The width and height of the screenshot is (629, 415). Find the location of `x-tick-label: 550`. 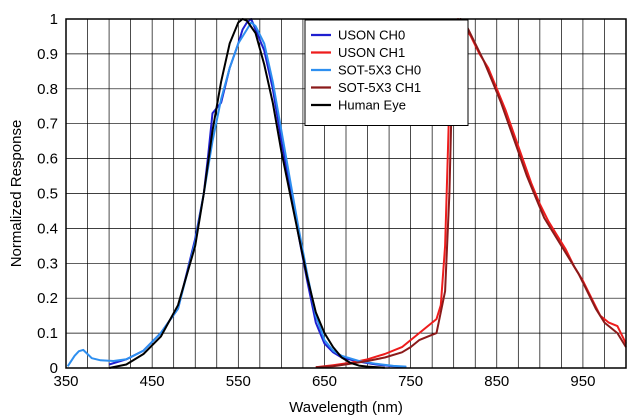

x-tick-label: 550 is located at coordinates (238, 381).